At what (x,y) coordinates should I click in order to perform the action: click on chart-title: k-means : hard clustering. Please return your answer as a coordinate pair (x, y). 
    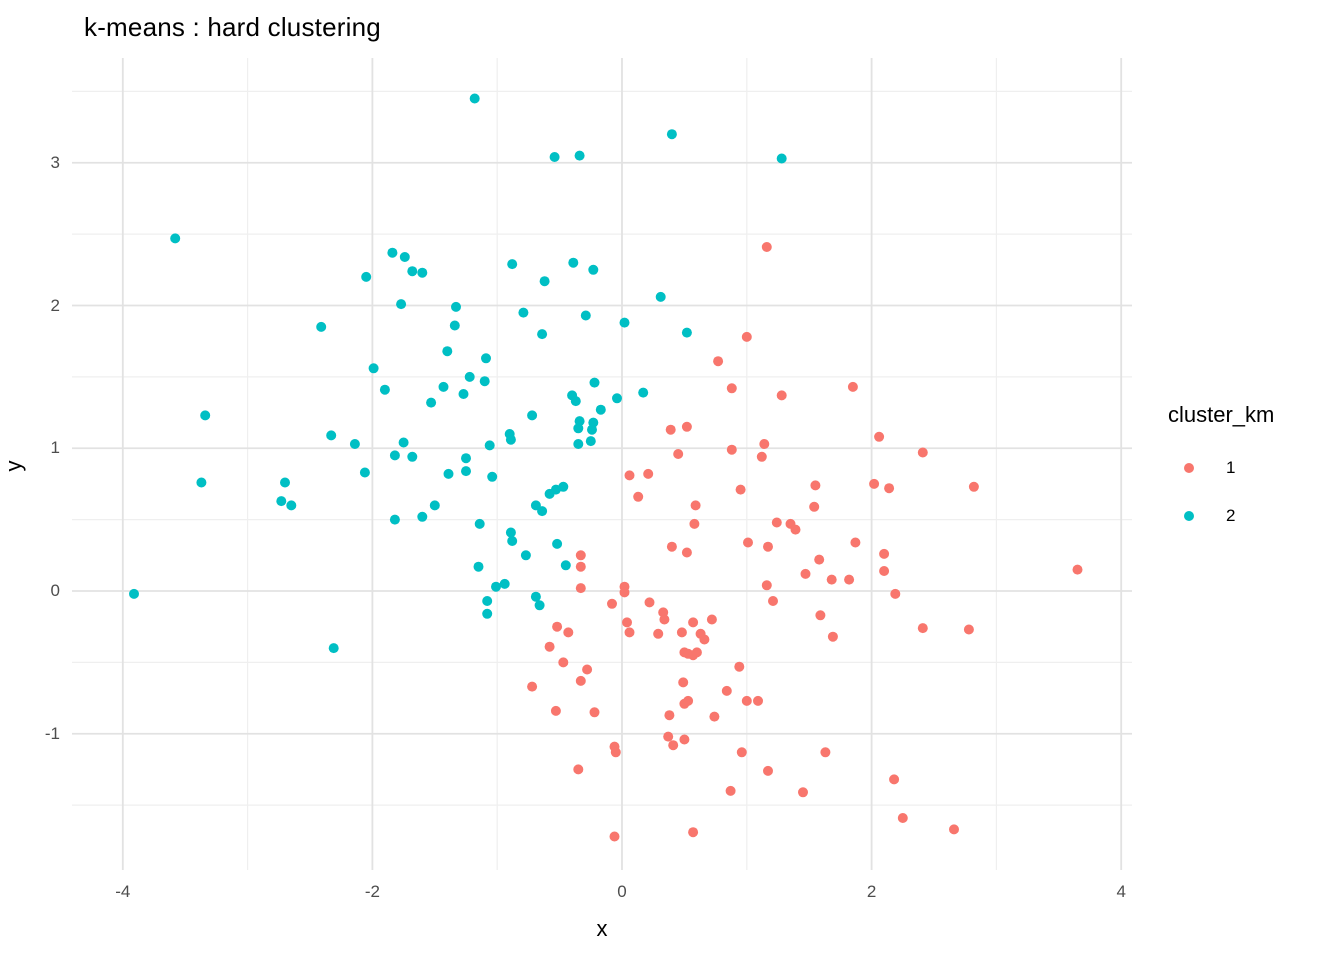
    Looking at the image, I should click on (232, 27).